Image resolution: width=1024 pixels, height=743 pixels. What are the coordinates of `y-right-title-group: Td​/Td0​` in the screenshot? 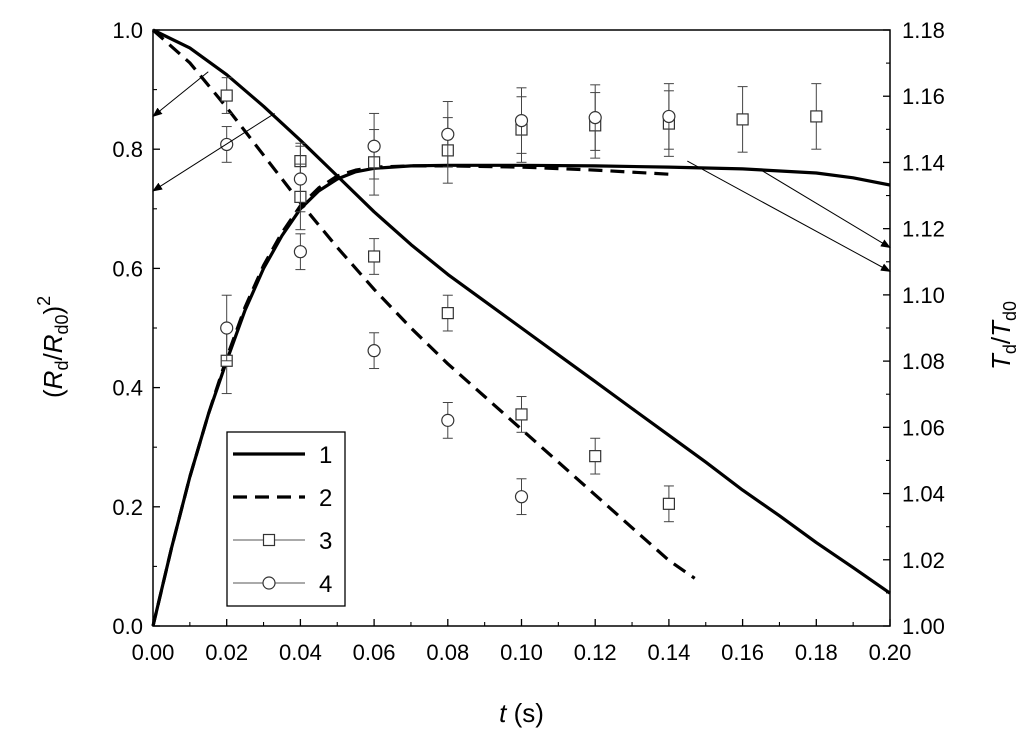 It's located at (1003, 335).